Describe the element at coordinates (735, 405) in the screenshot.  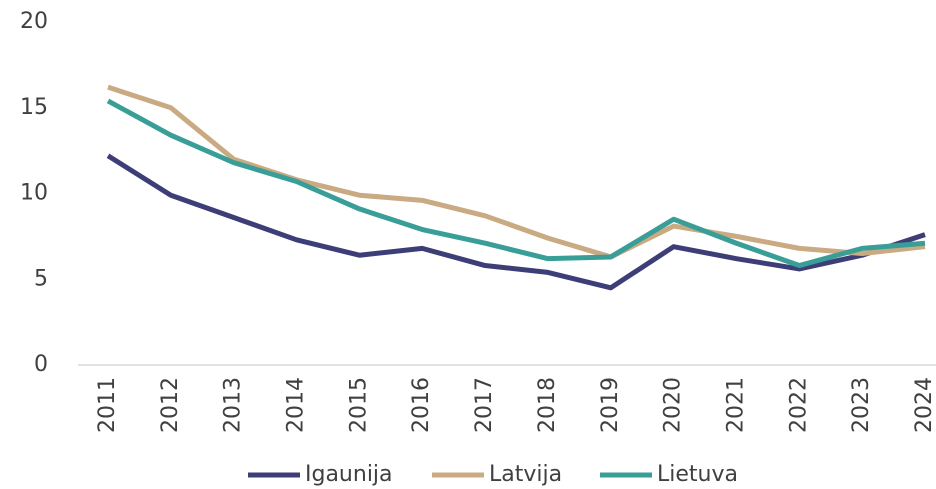
I see `x-tick-label: 2021` at that location.